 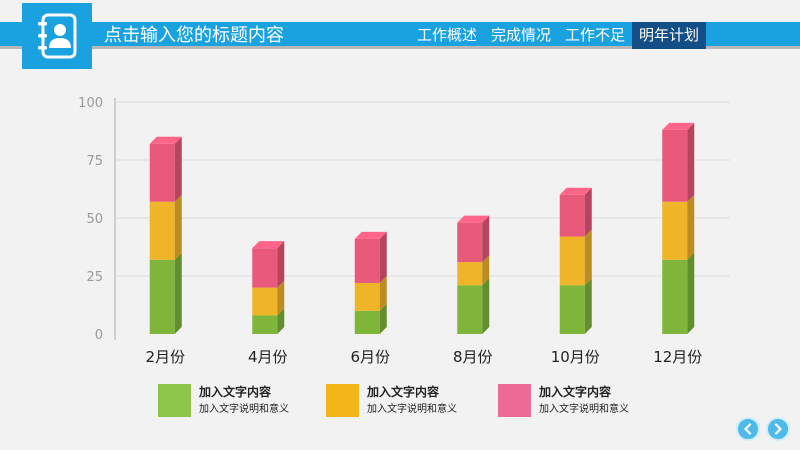 What do you see at coordinates (473, 357) in the screenshot?
I see `x-tick-label: 8月份` at bounding box center [473, 357].